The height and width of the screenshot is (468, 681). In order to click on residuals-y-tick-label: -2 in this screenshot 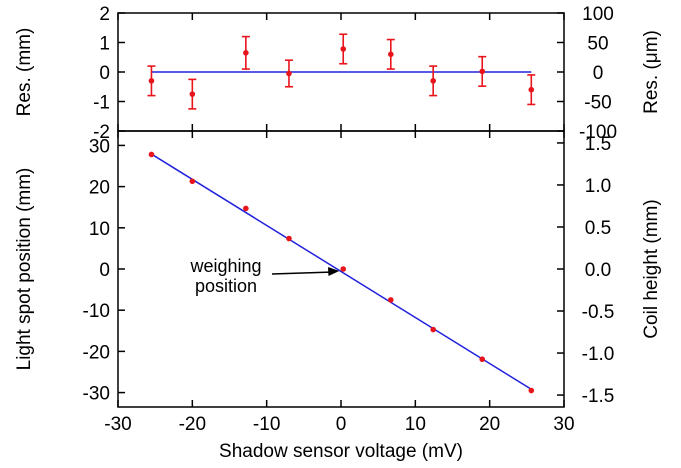, I will do `click(101, 132)`.